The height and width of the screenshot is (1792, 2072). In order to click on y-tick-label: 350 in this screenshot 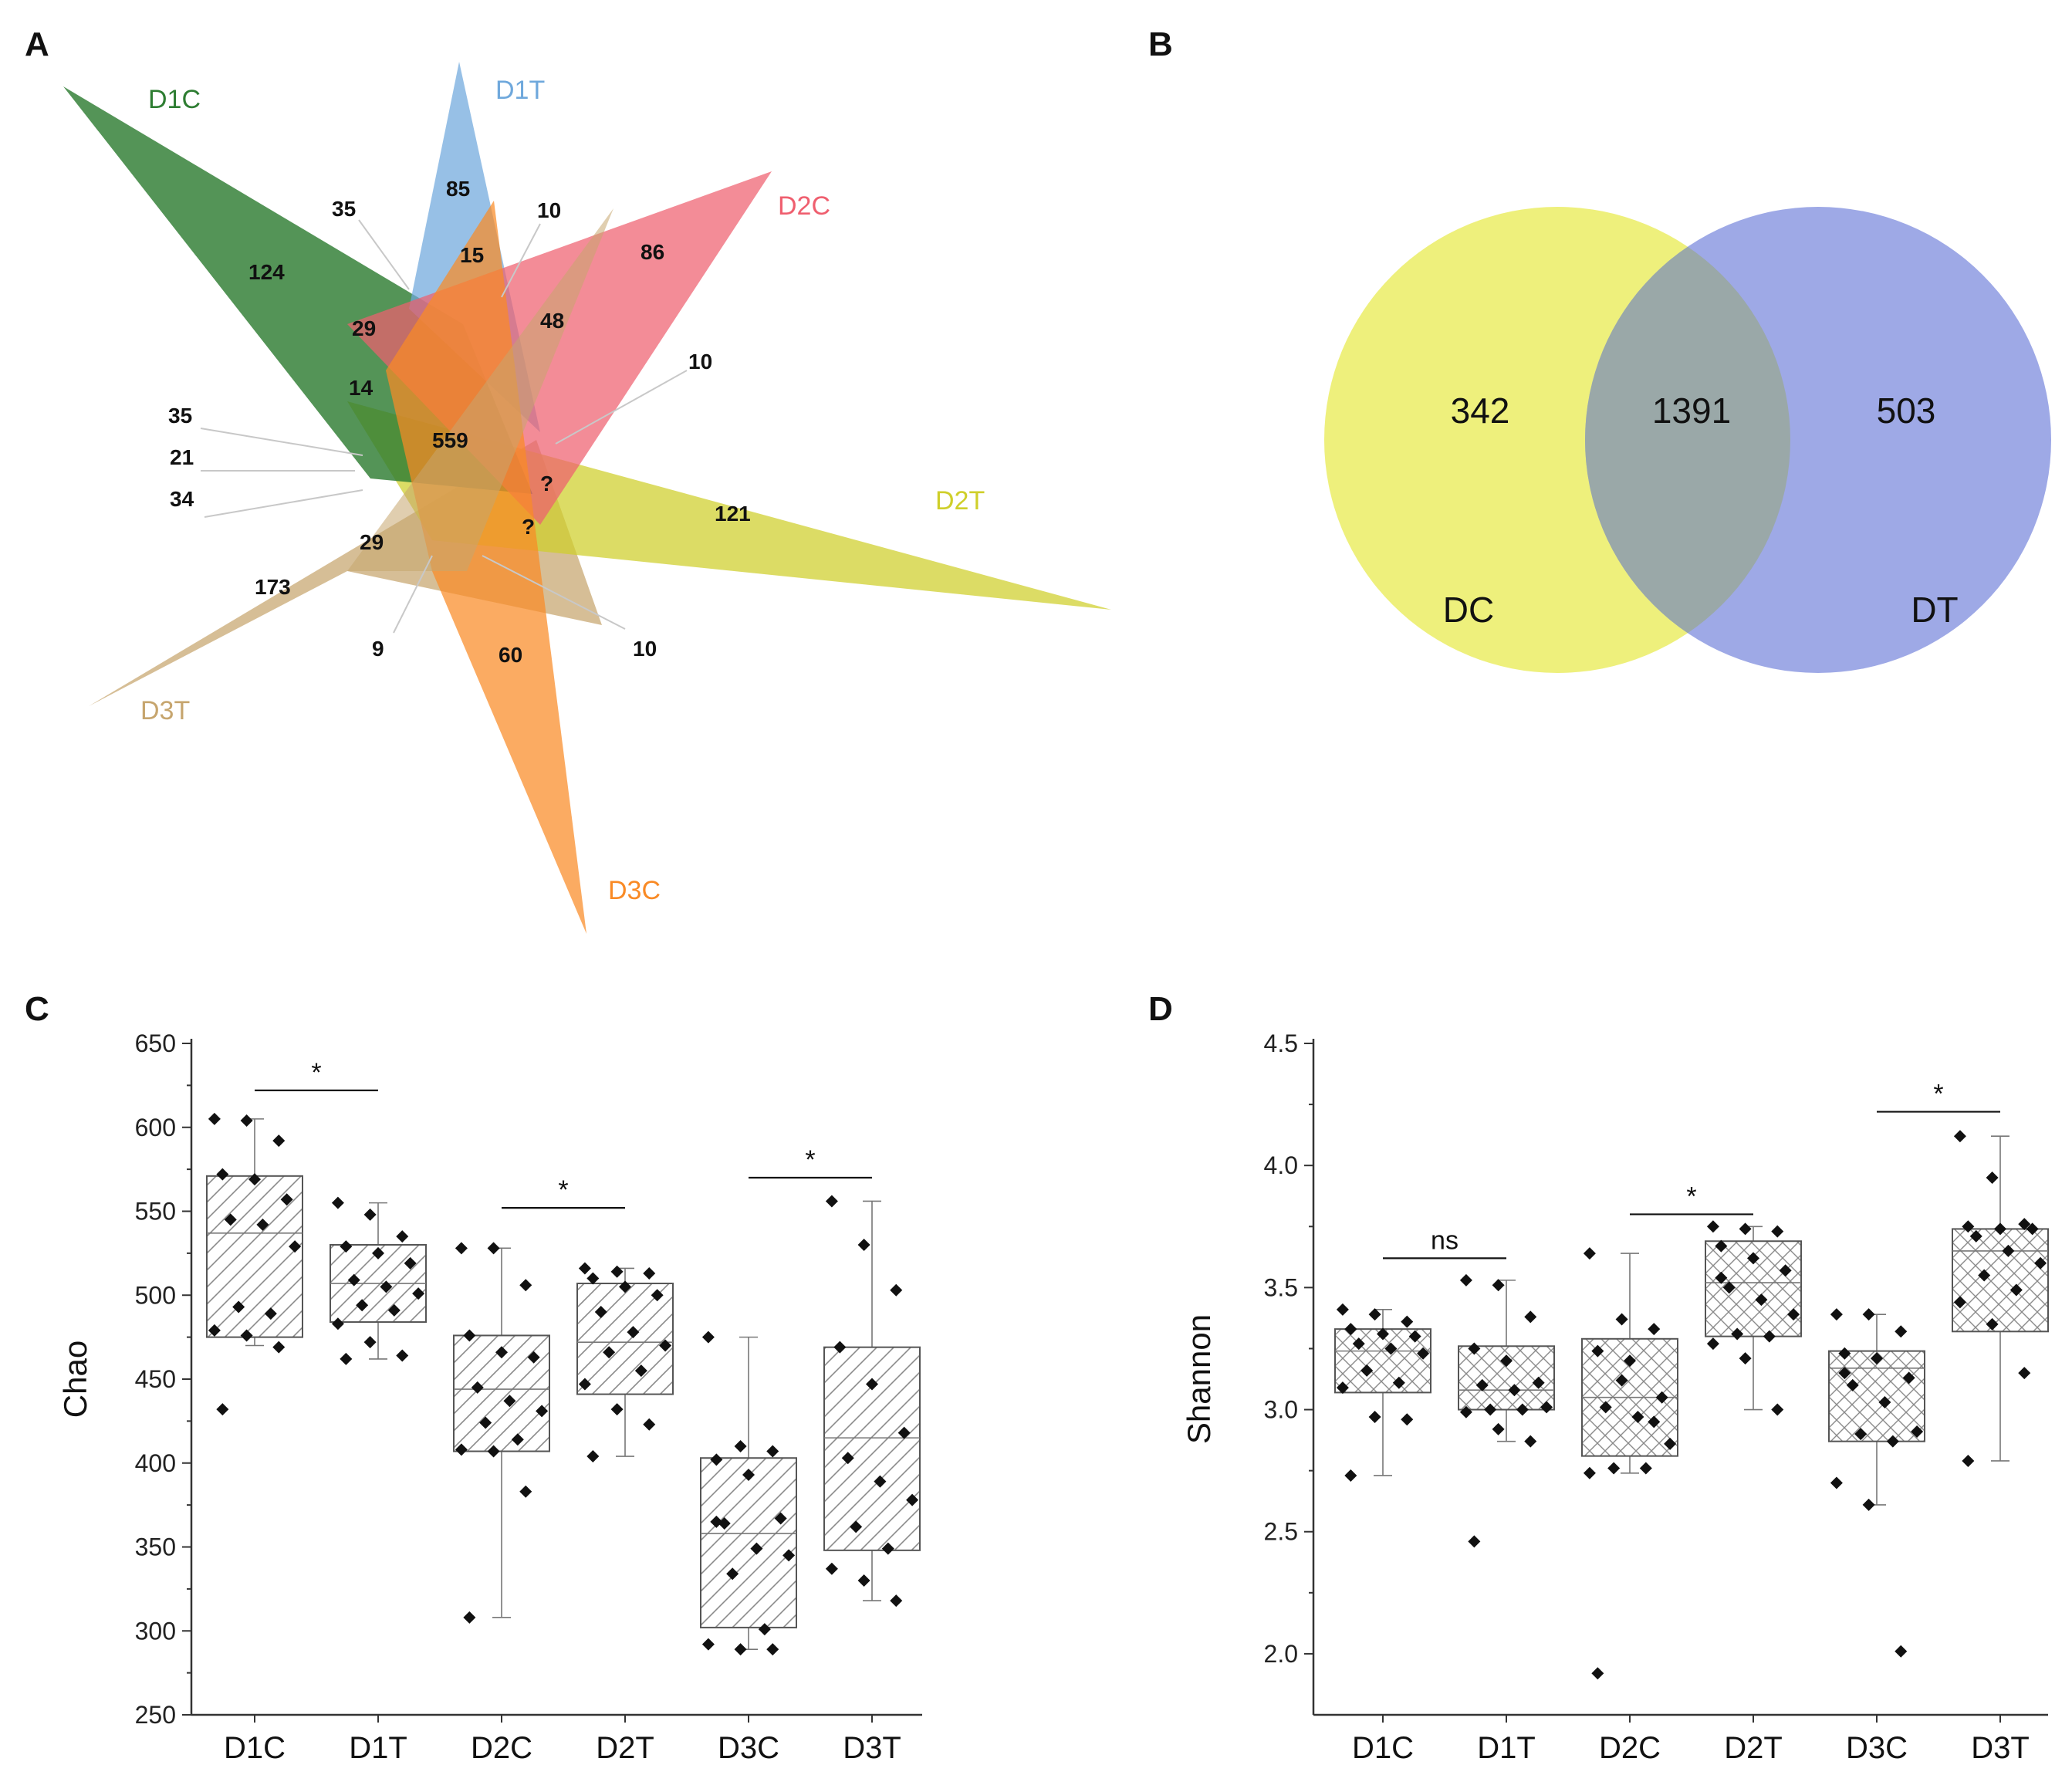, I will do `click(155, 1547)`.